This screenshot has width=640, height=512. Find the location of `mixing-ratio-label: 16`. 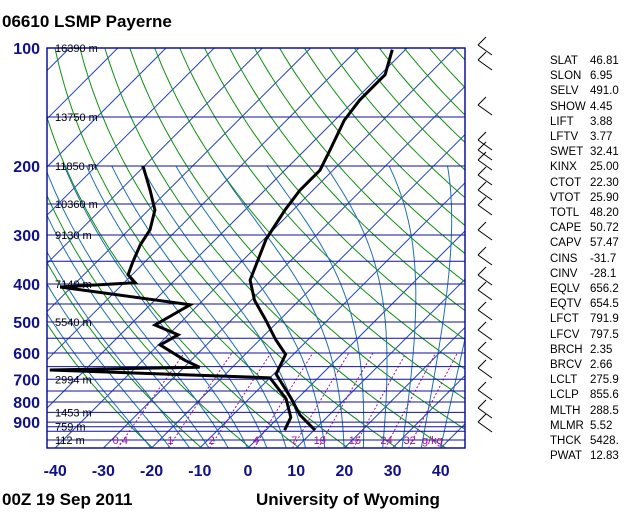

mixing-ratio-label: 16 is located at coordinates (355, 441).